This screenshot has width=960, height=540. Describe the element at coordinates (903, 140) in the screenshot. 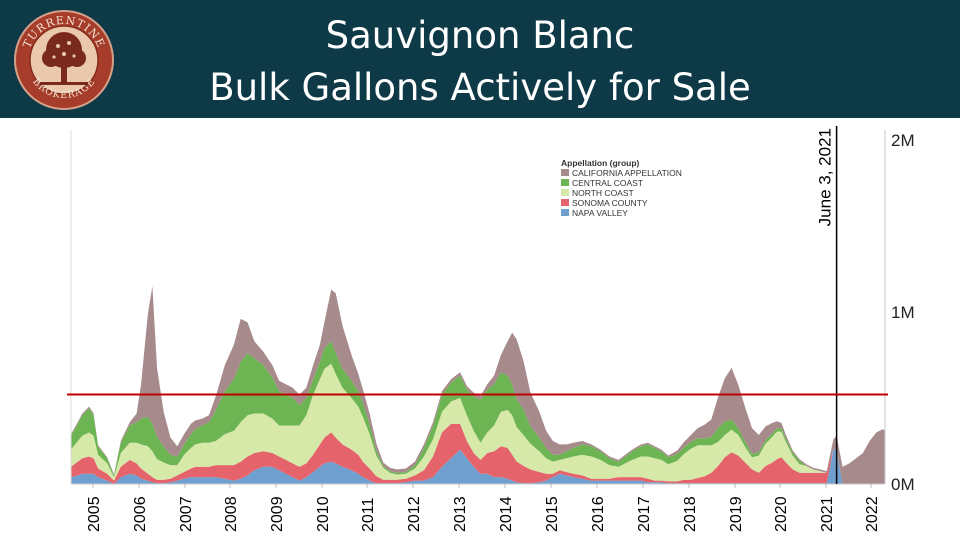

I see `y-tick-label: 2M` at that location.